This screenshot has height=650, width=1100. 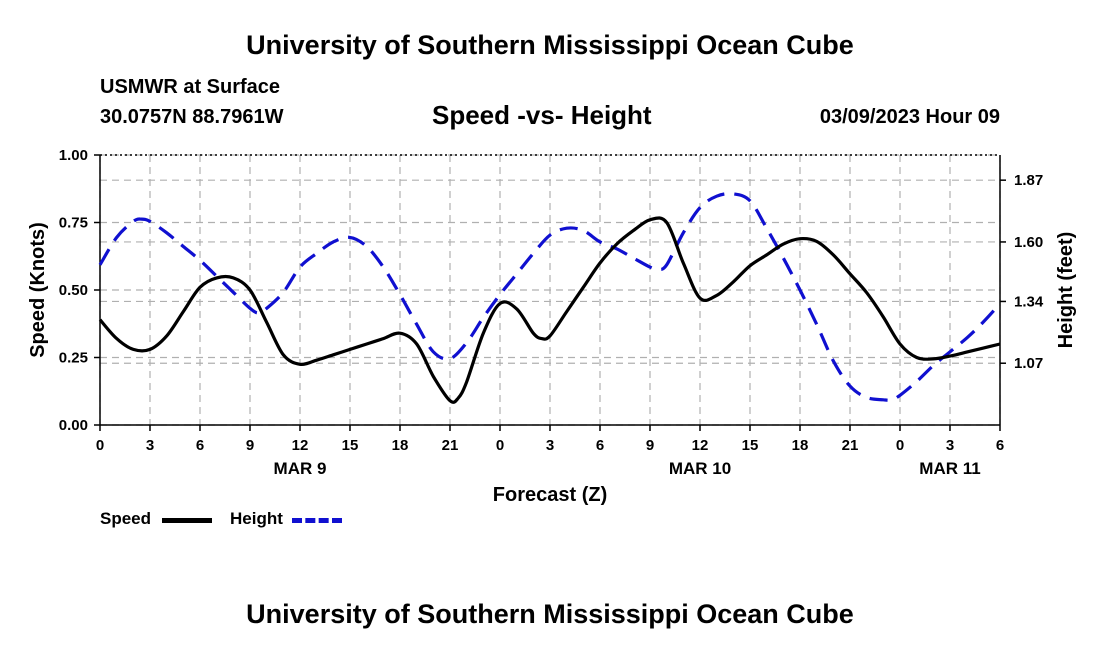 I want to click on forecast-date: 03/09/2023 Hour 09, so click(x=909, y=117).